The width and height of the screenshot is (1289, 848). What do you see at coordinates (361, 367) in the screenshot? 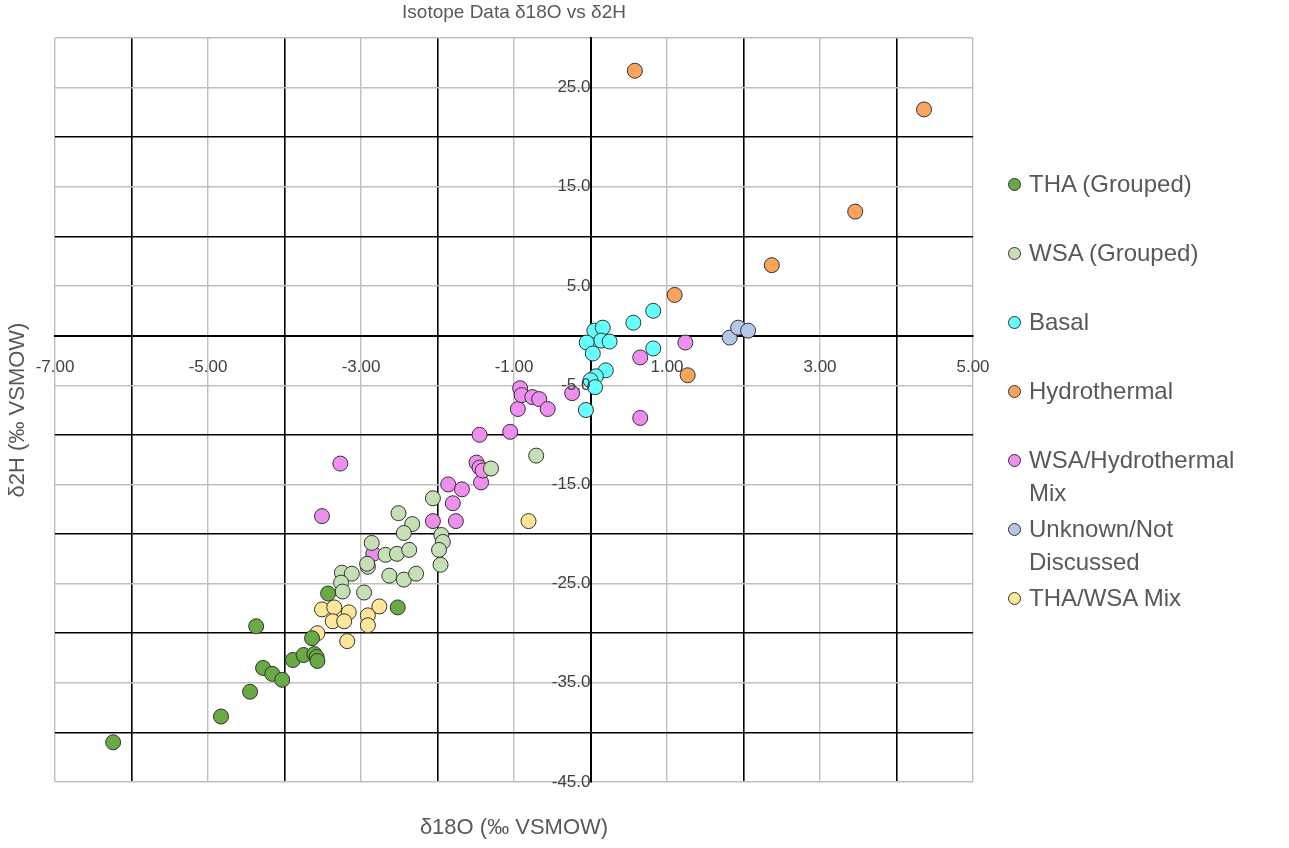
I see `x-tick-label: -3.00` at bounding box center [361, 367].